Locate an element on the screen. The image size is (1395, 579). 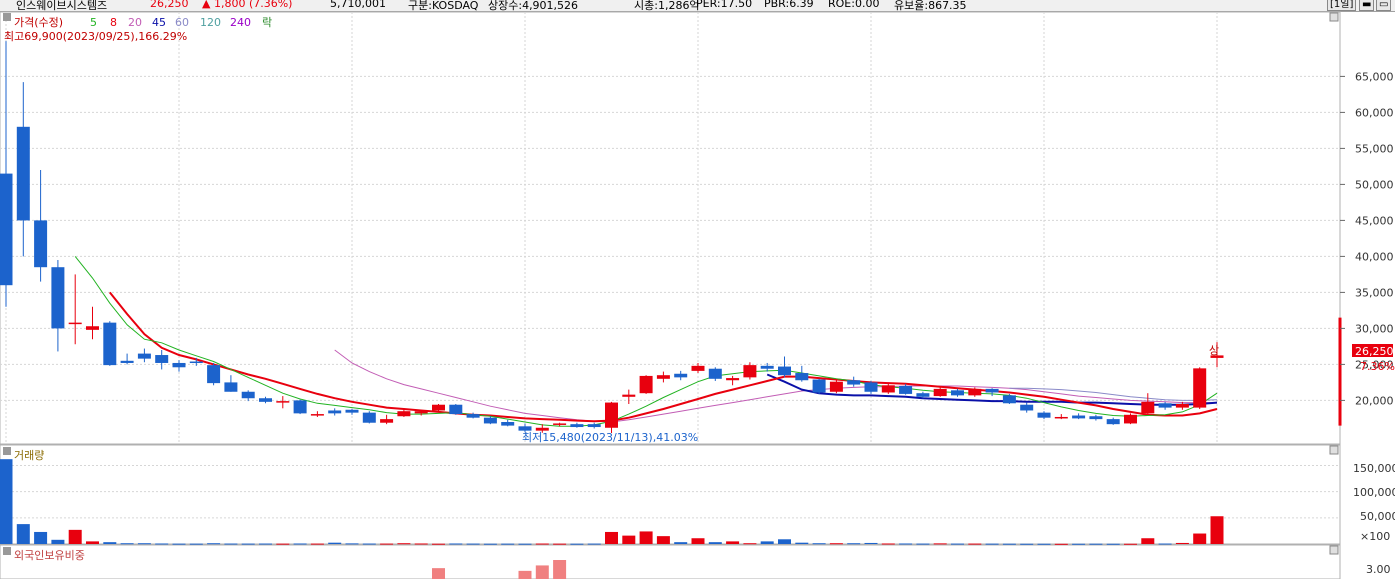
maximize-button: ▭ is located at coordinates (1384, 5).